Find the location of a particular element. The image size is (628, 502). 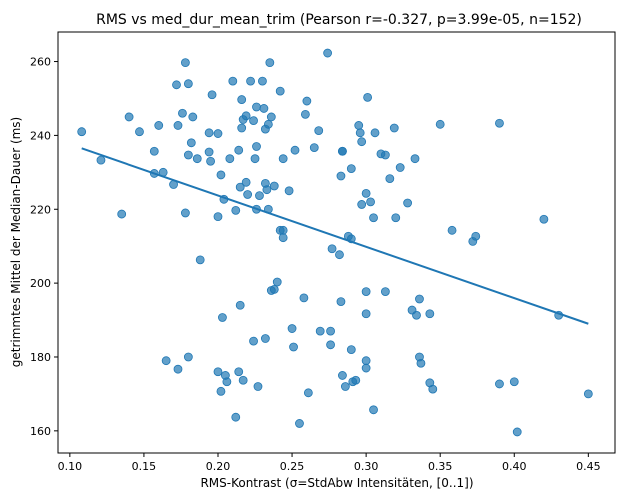

y-tick-label: 260 is located at coordinates (40, 62).